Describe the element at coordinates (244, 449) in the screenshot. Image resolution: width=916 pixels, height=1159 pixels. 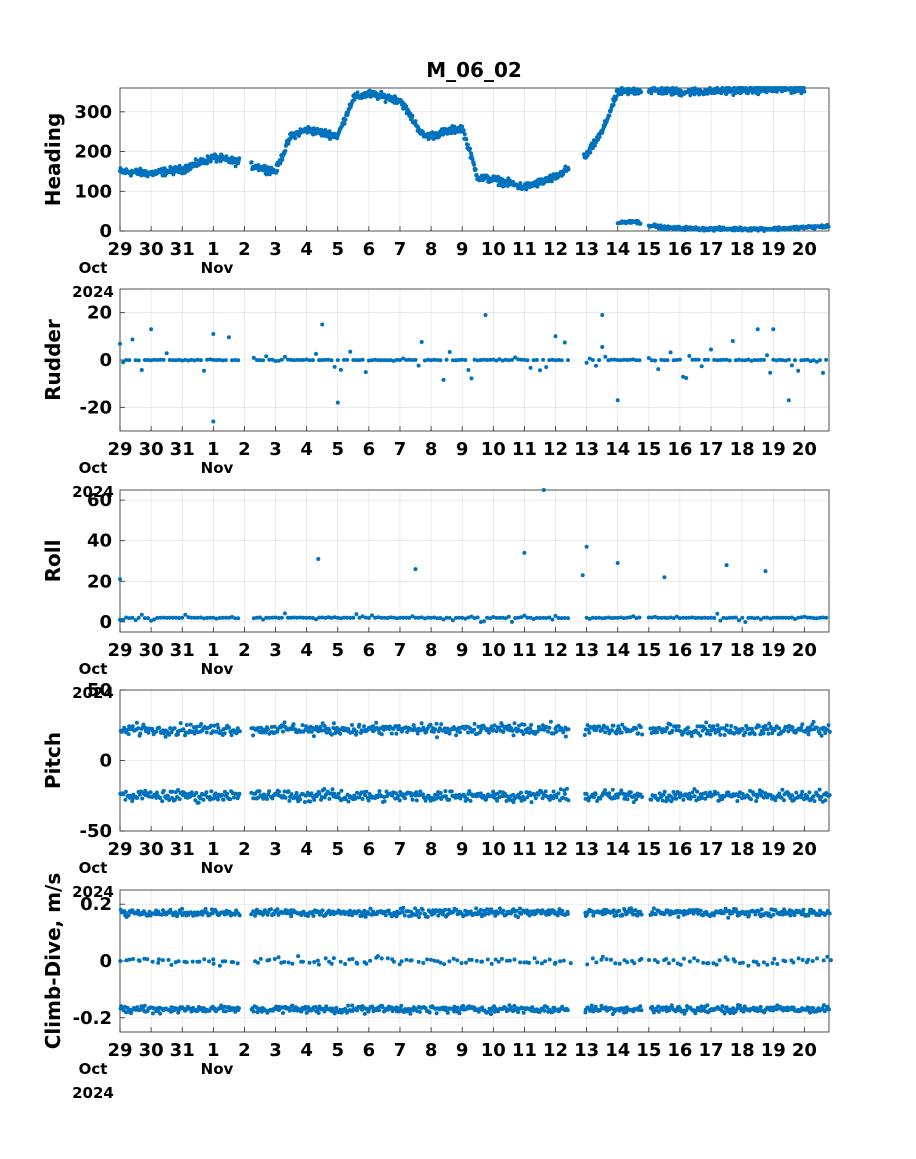
I see `x-tick-label: 2` at that location.